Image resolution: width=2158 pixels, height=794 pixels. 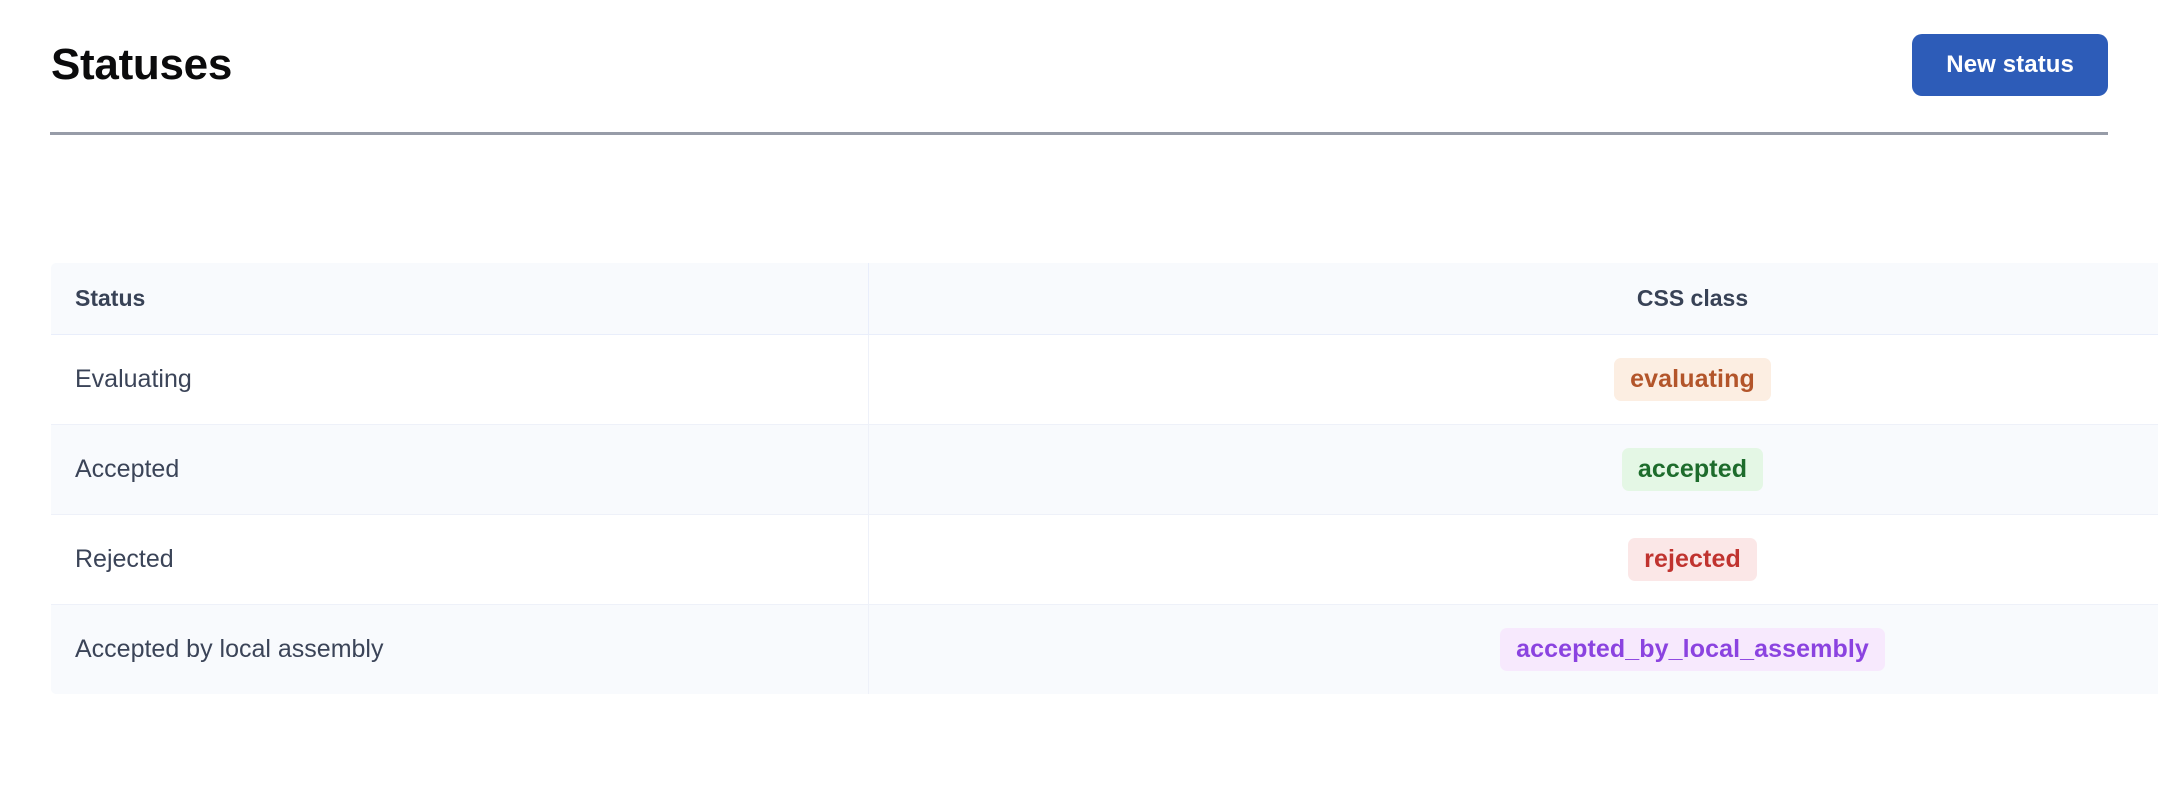 I want to click on page-title: Statuses, so click(x=142, y=64).